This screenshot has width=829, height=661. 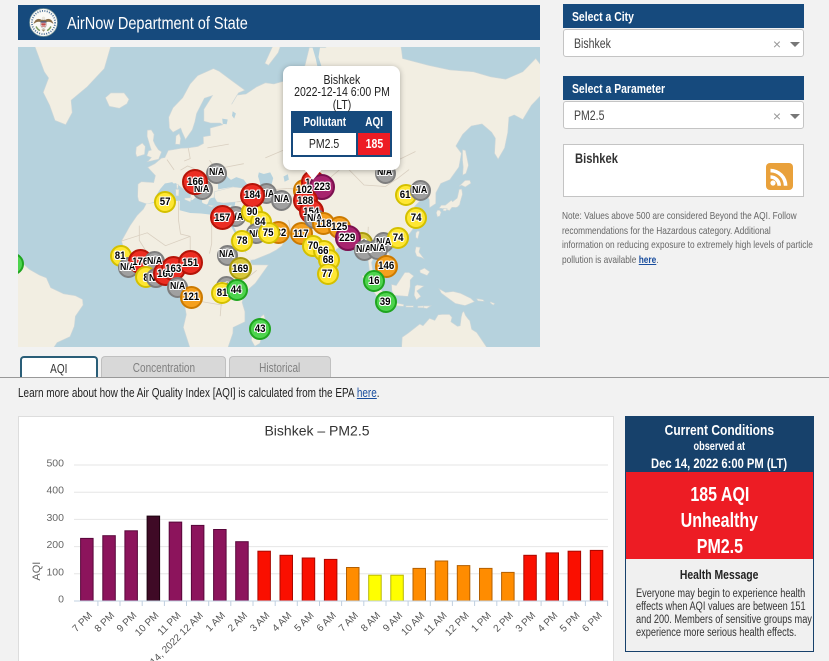 What do you see at coordinates (260, 622) in the screenshot?
I see `svg-text: 3 AM` at bounding box center [260, 622].